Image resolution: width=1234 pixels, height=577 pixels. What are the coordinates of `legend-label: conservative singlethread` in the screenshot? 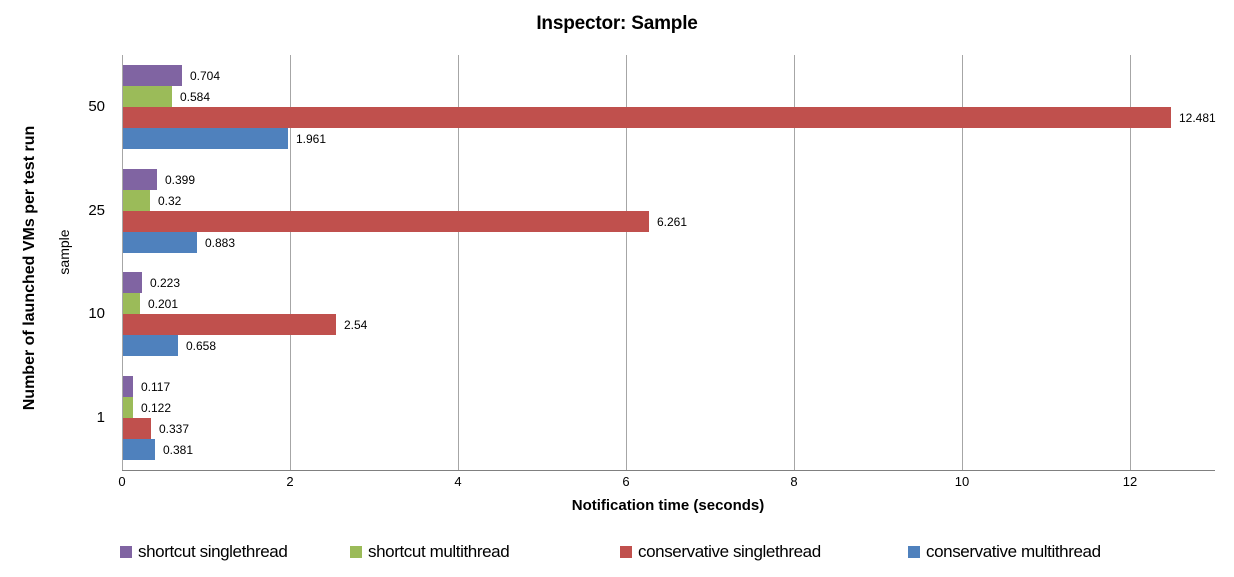 It's located at (729, 551).